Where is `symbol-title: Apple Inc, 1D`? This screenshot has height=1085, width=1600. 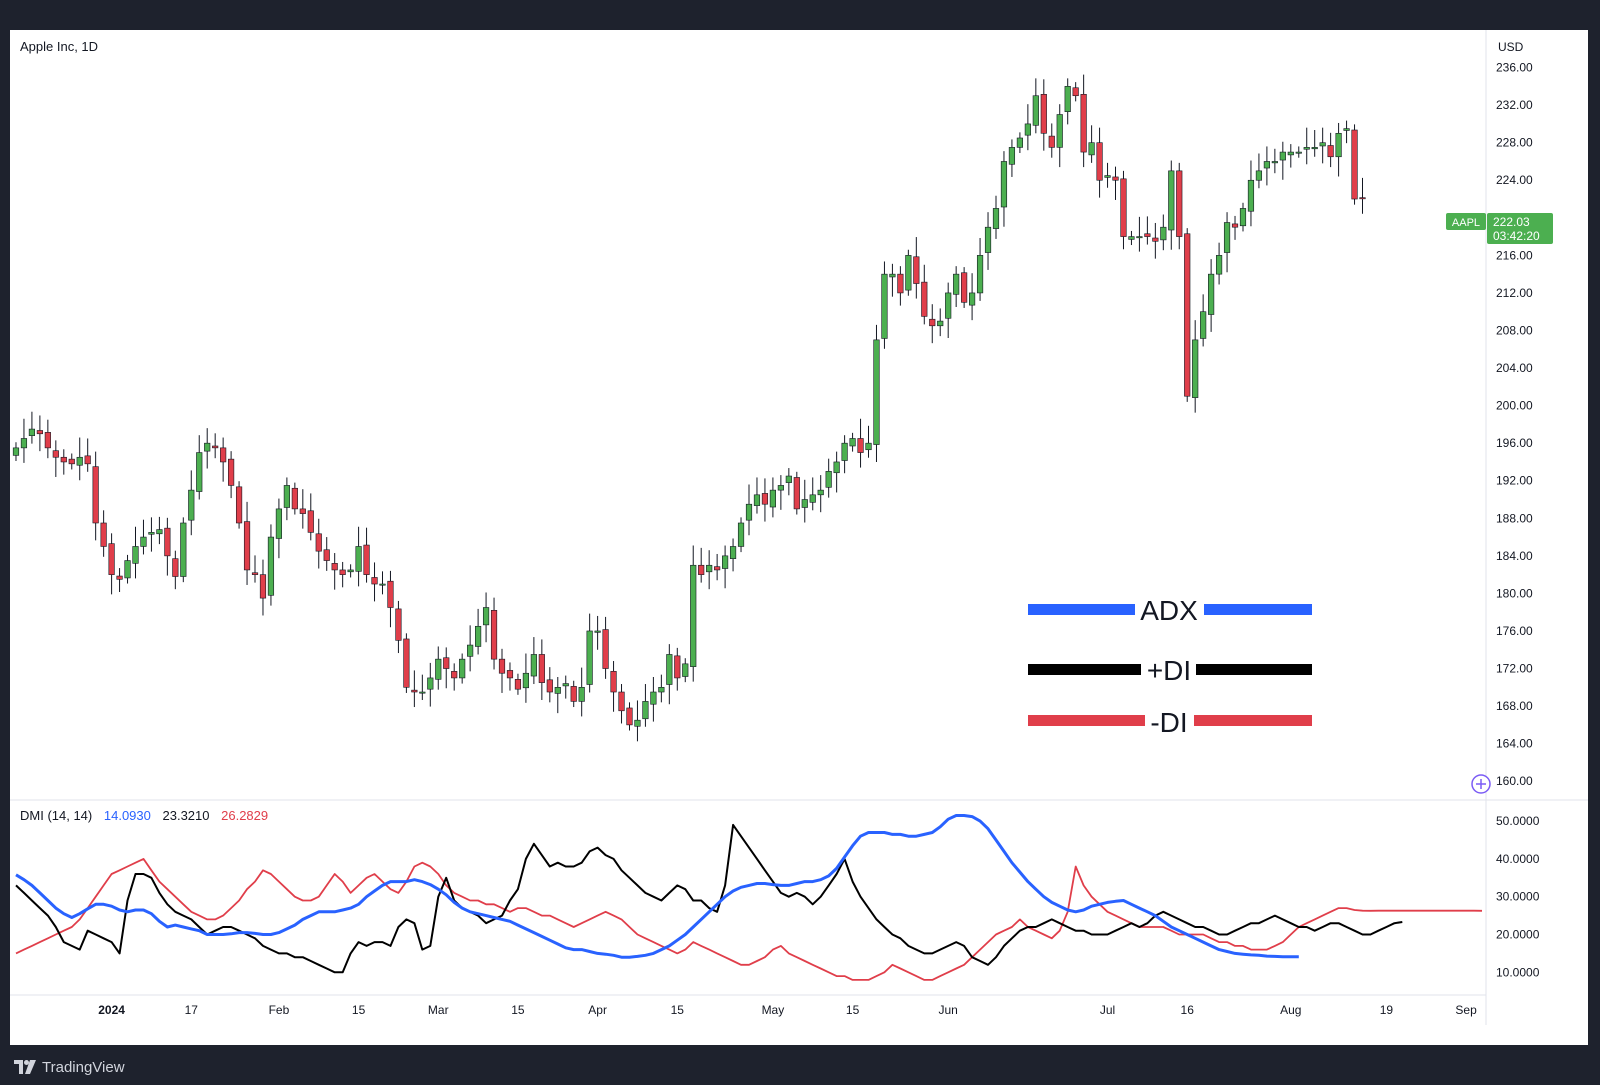 symbol-title: Apple Inc, 1D is located at coordinates (59, 46).